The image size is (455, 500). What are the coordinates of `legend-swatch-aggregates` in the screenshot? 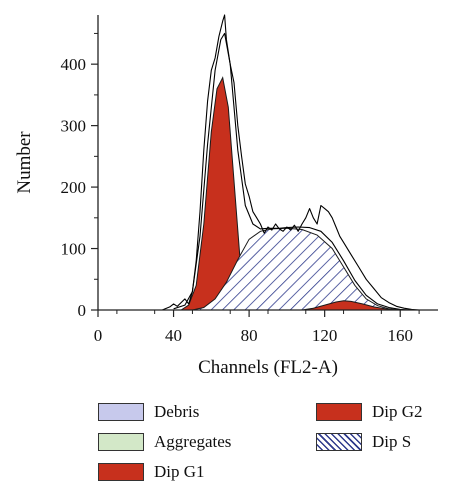 It's located at (121, 442).